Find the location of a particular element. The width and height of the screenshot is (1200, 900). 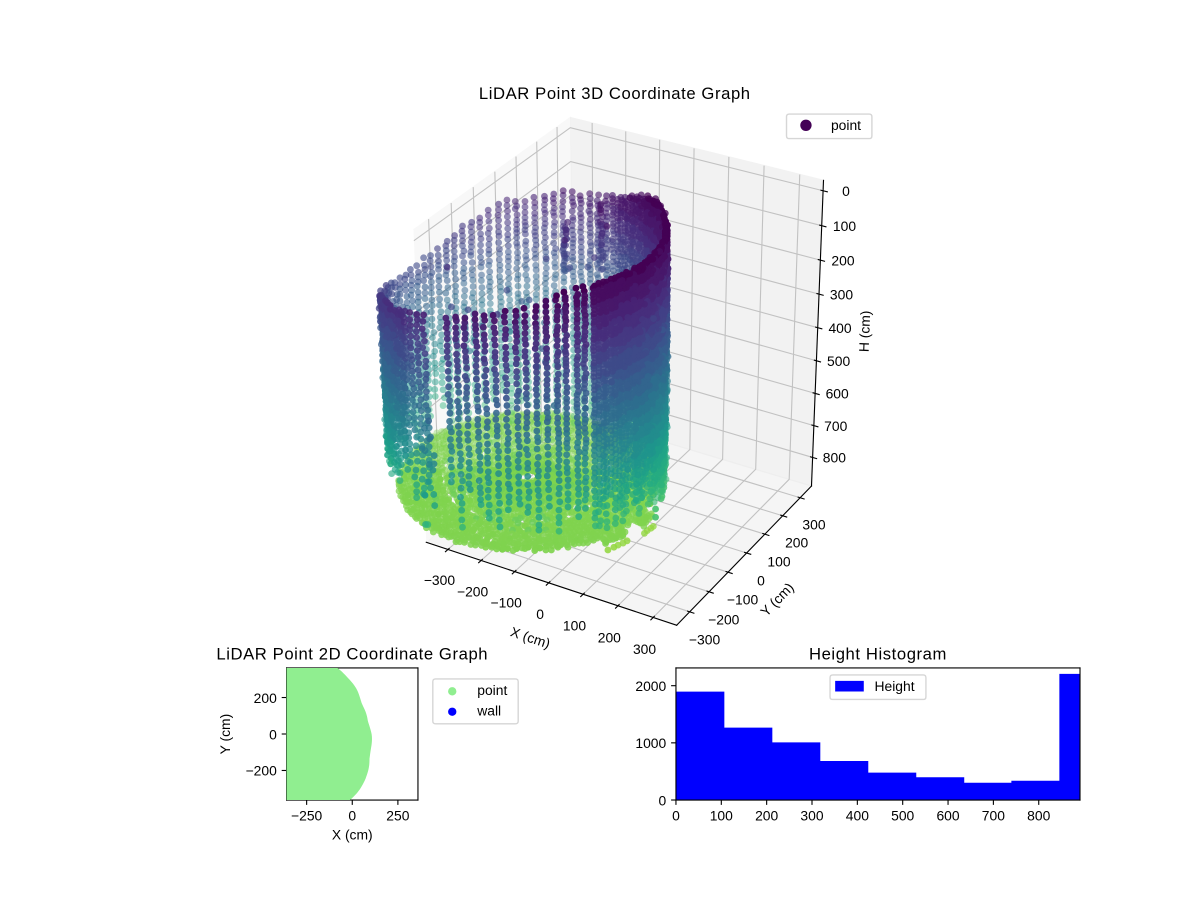

svg-text: 400 is located at coordinates (839, 328).